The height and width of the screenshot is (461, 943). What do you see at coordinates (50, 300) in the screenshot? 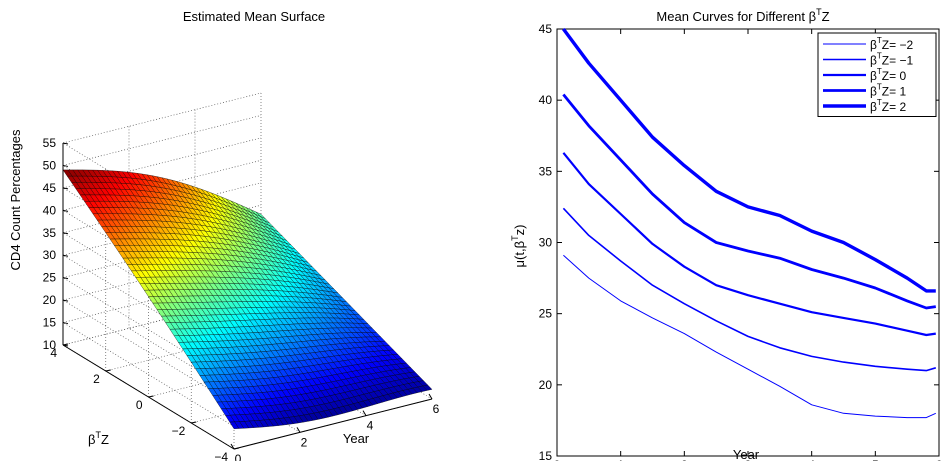
I see `z-tick-label: 20` at bounding box center [50, 300].